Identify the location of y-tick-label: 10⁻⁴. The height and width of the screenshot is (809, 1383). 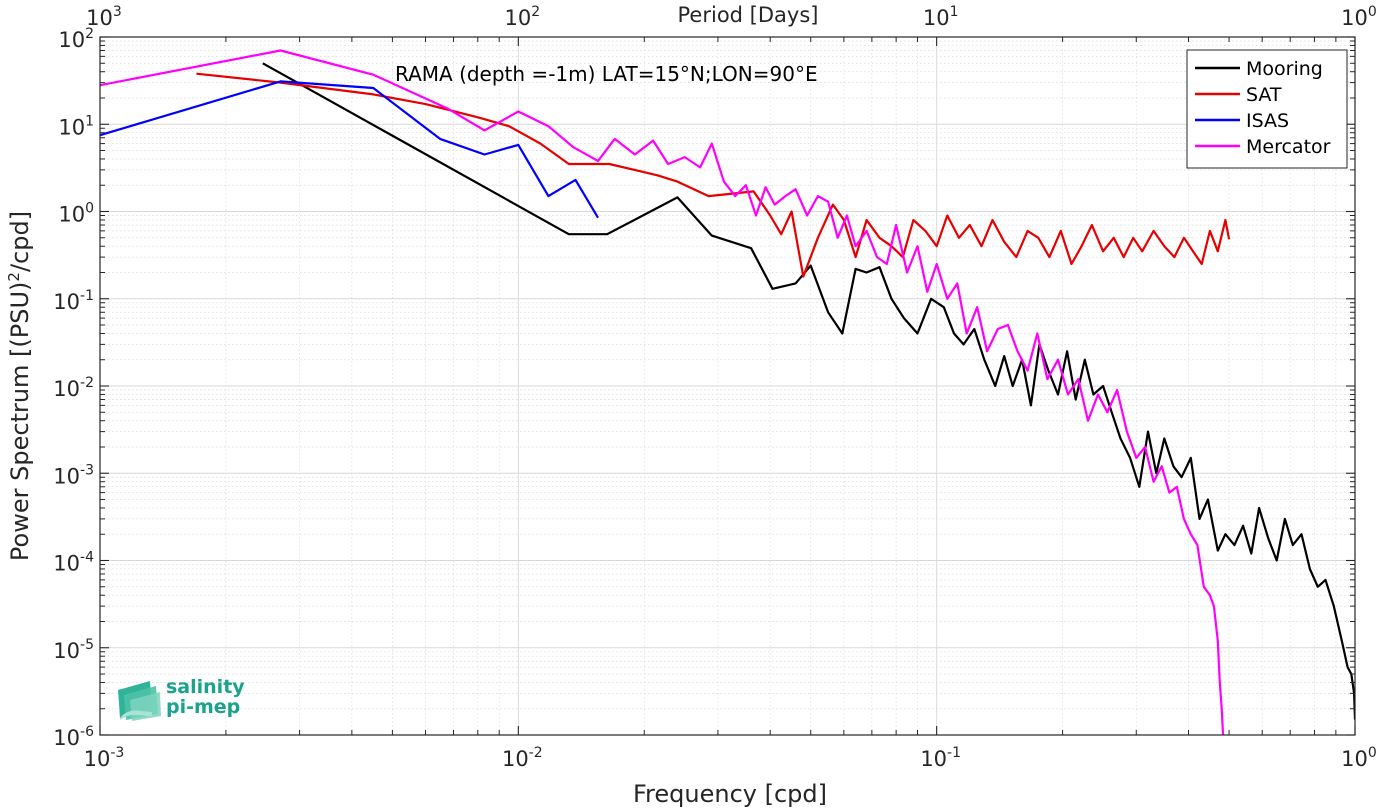
(73, 563).